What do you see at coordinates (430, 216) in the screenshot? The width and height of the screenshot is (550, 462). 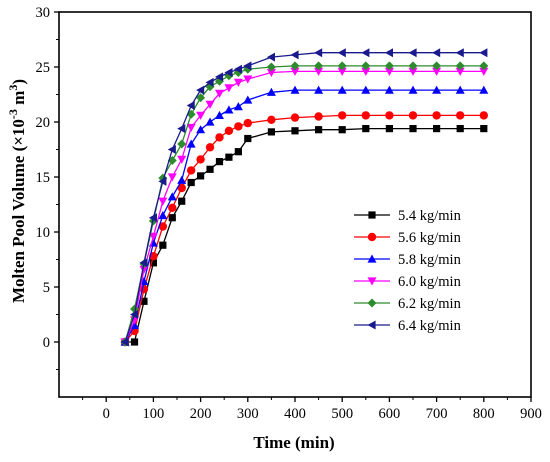 I see `legend-label: 5.4 kg/min` at bounding box center [430, 216].